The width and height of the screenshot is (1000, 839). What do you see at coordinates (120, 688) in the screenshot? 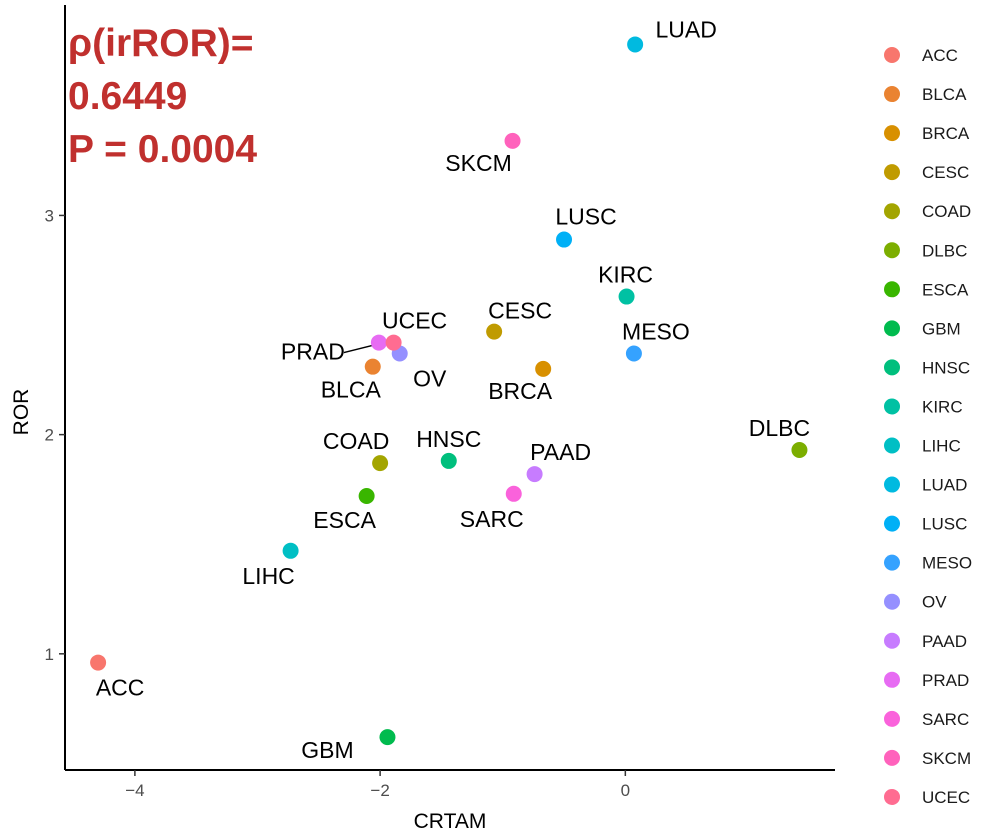
I see `point-label-acc: ACC` at bounding box center [120, 688].